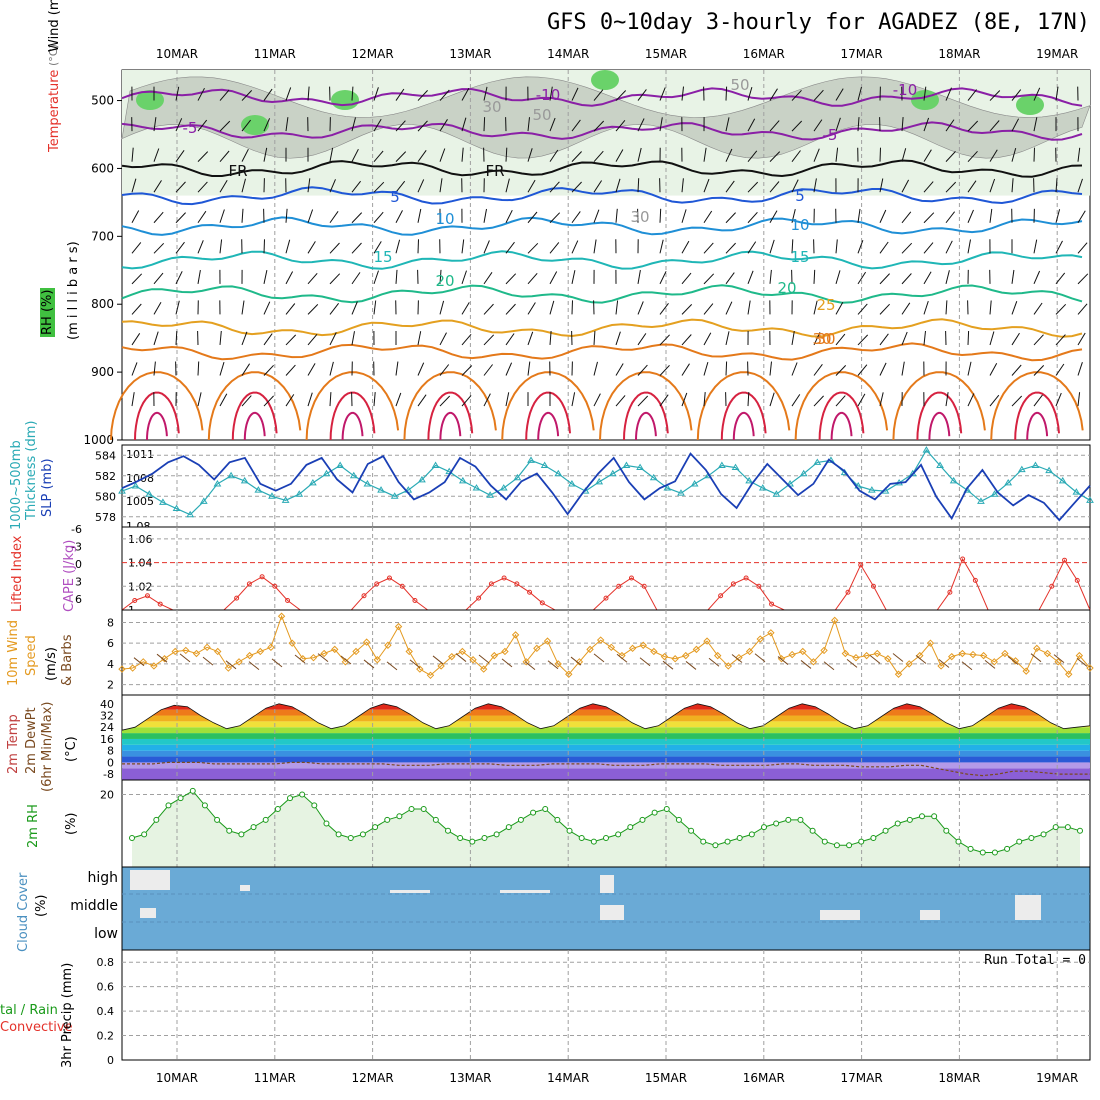 The width and height of the screenshot is (1100, 1100). Describe the element at coordinates (548, 95) in the screenshot. I see `contour-label-0: -10` at that location.